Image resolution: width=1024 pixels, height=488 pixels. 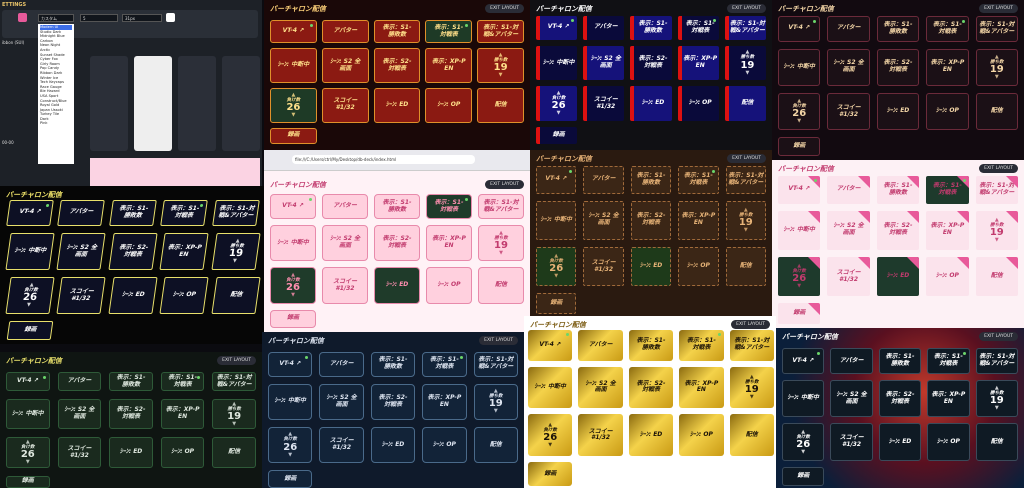 I want to click on preset-option: Dark, so click(x=44, y=118).